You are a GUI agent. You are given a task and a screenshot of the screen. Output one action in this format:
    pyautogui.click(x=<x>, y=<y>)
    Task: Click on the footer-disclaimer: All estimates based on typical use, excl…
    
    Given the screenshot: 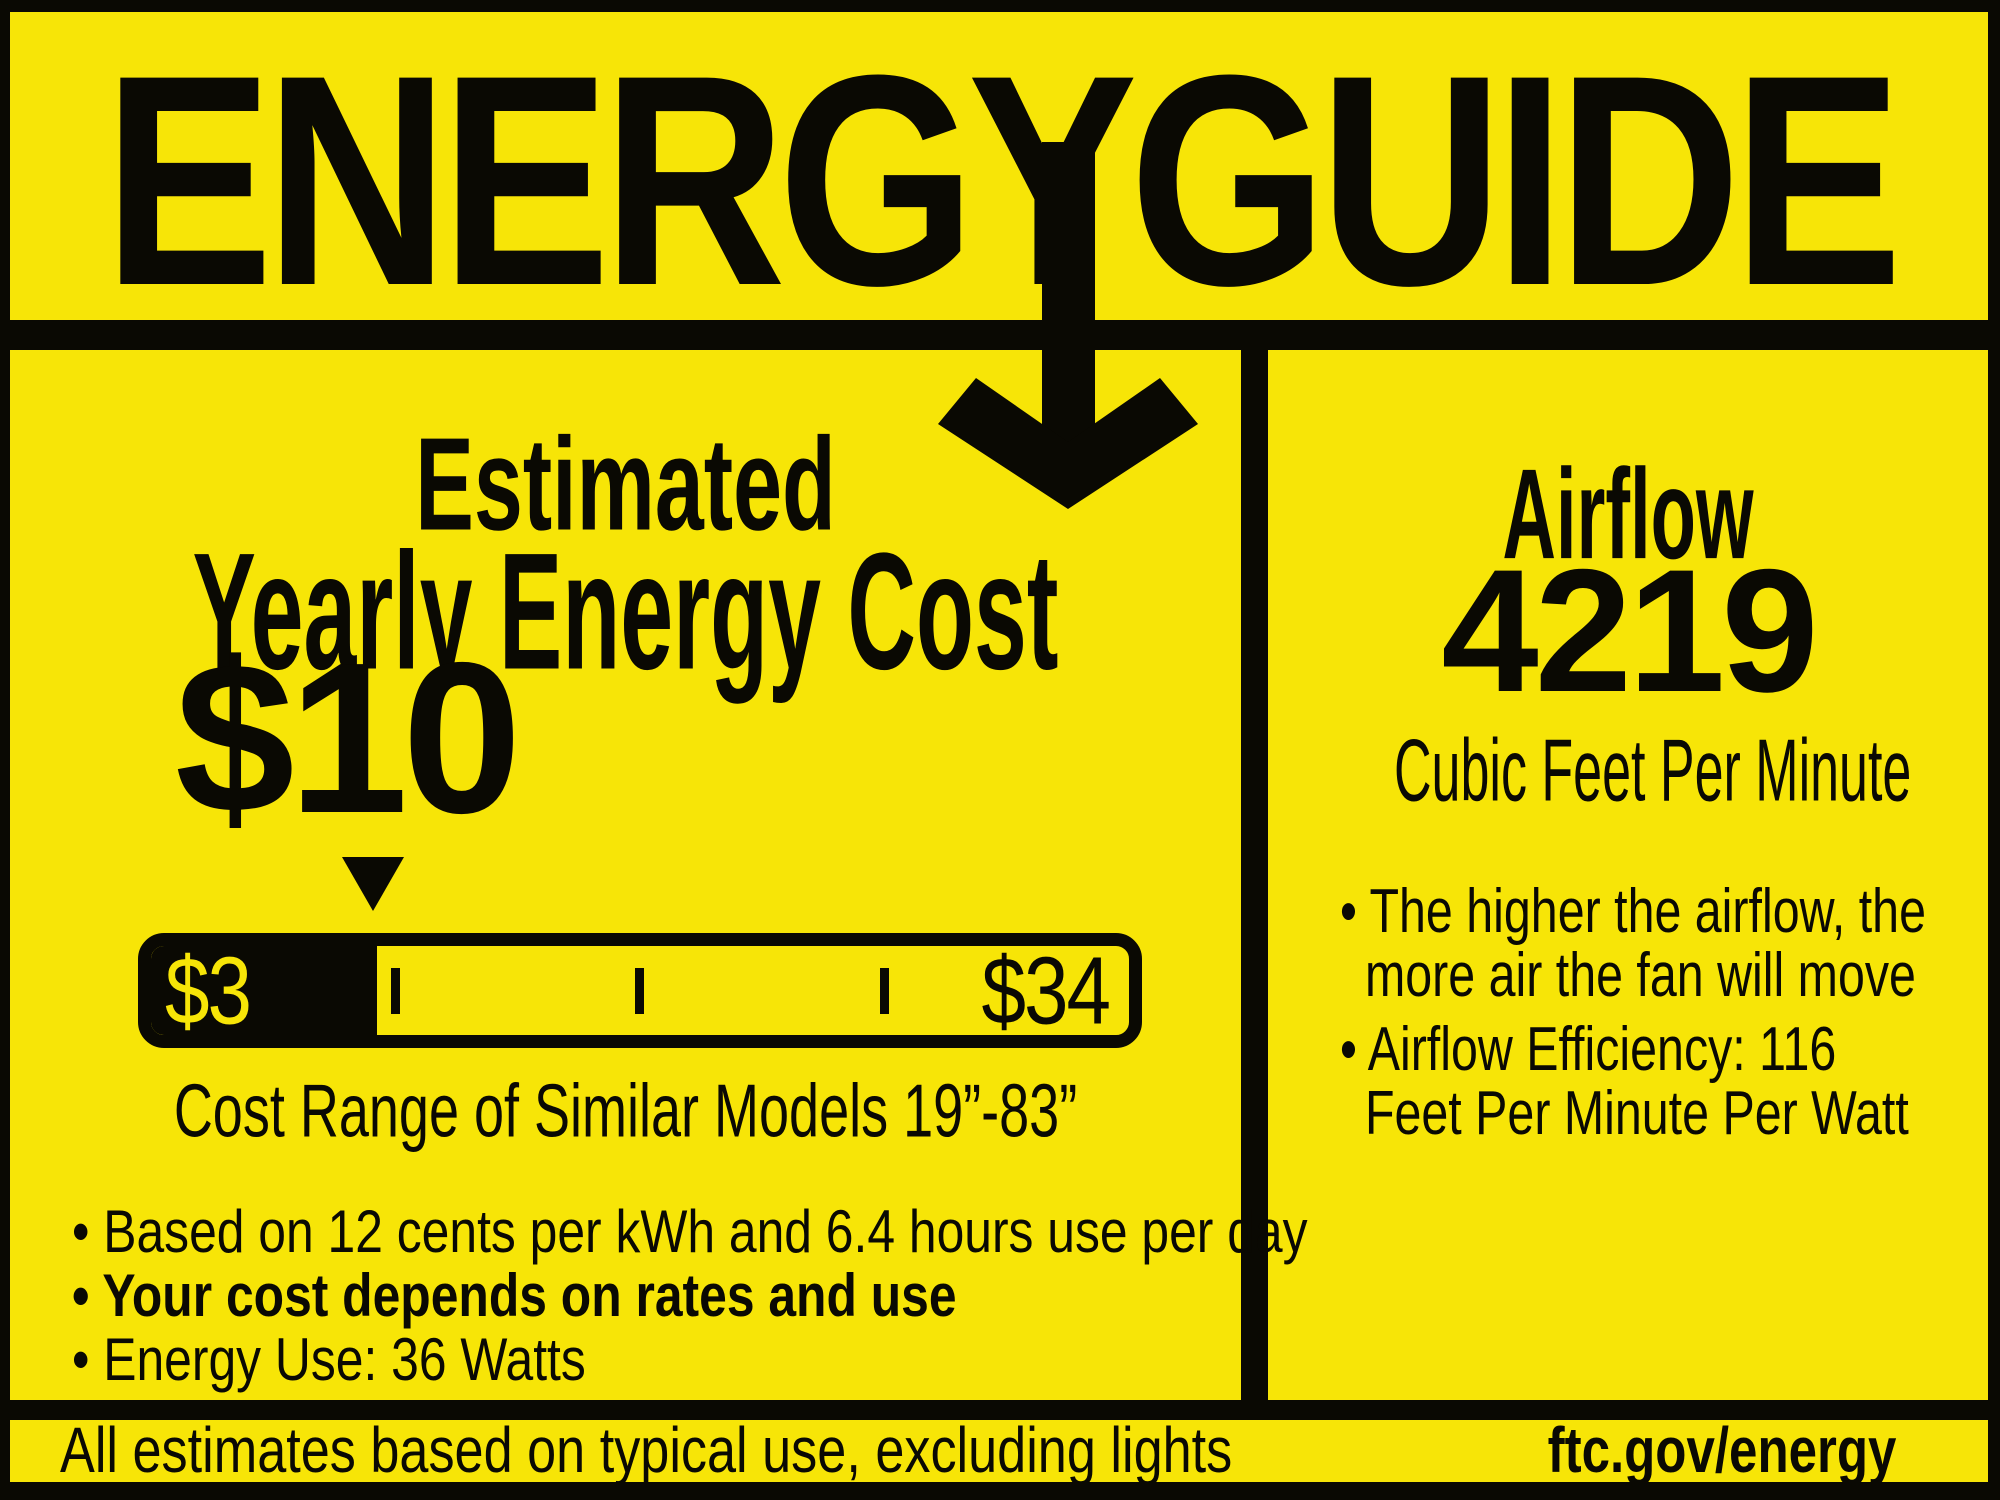 What is the action you would take?
    pyautogui.click(x=646, y=1450)
    